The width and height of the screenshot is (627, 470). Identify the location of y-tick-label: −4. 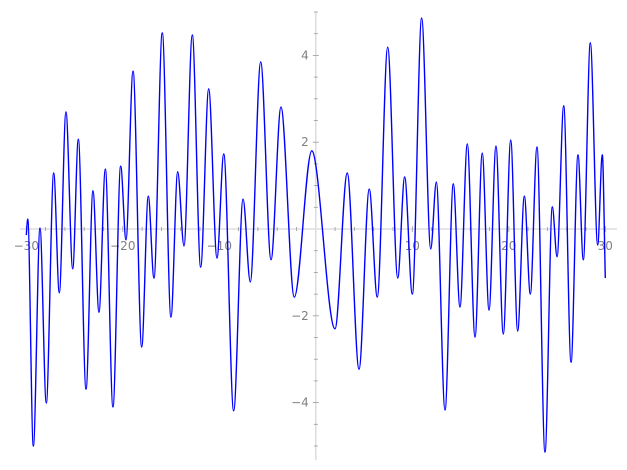
(300, 403).